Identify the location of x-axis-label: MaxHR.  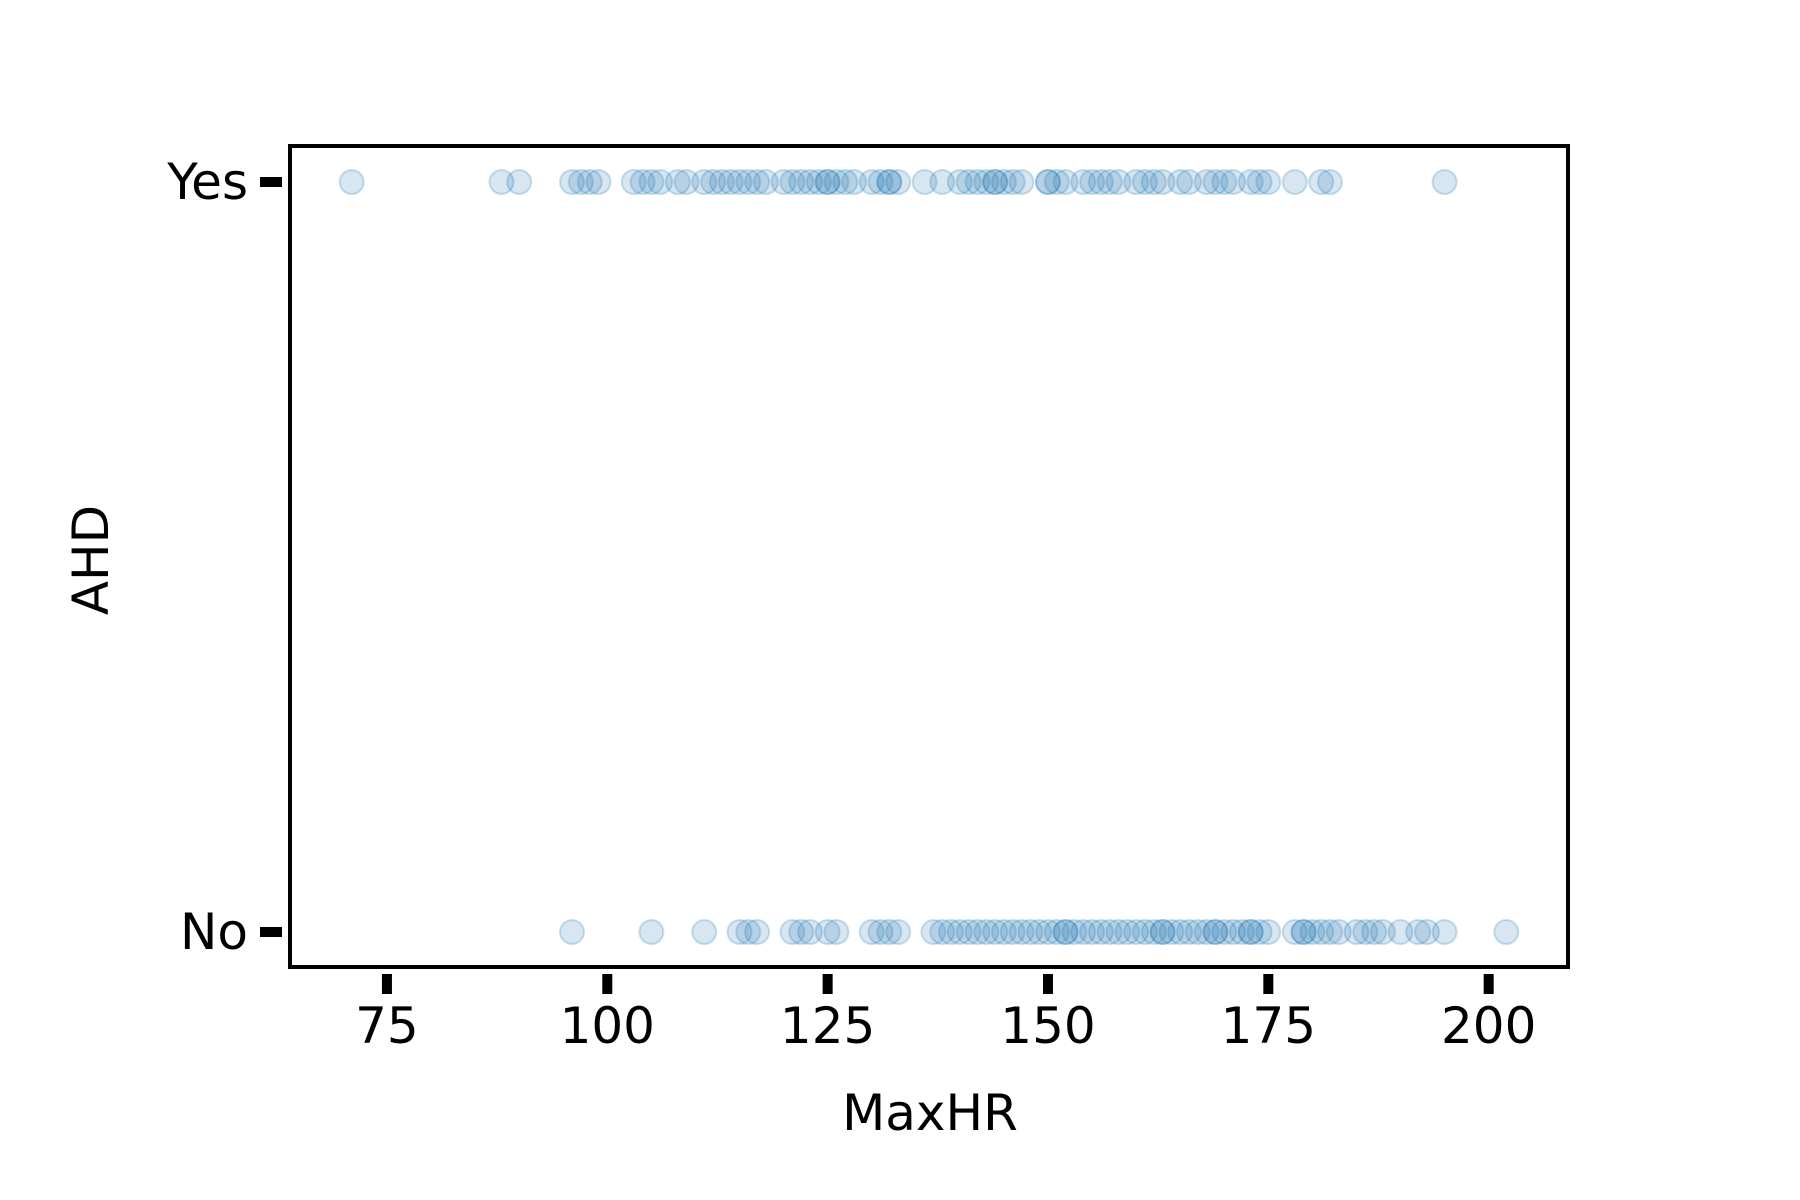
(930, 1113).